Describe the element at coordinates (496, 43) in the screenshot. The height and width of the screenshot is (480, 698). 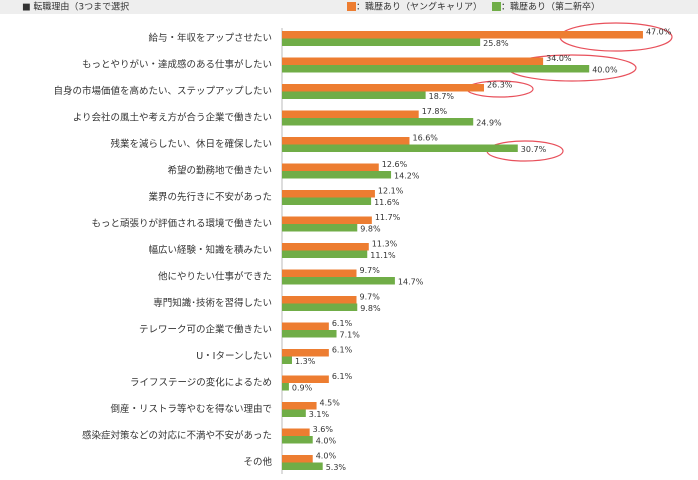
I see `value-label: 25.8%` at that location.